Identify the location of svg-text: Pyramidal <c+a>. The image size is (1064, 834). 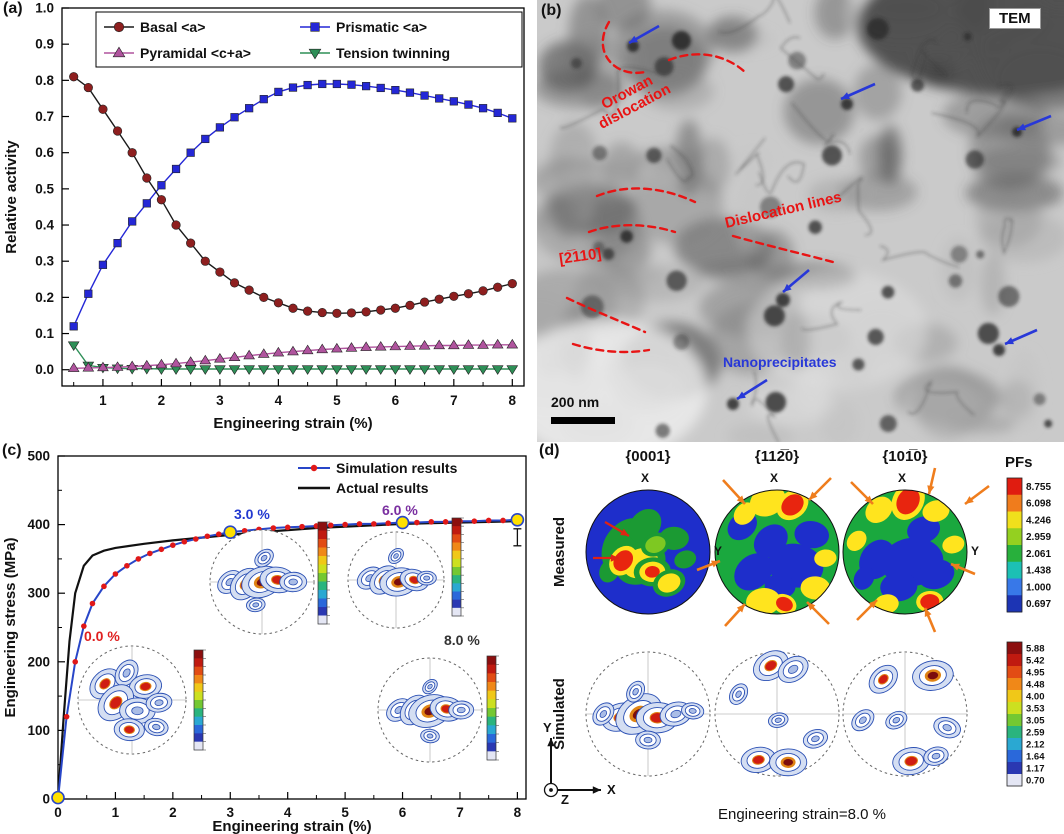
(195, 53).